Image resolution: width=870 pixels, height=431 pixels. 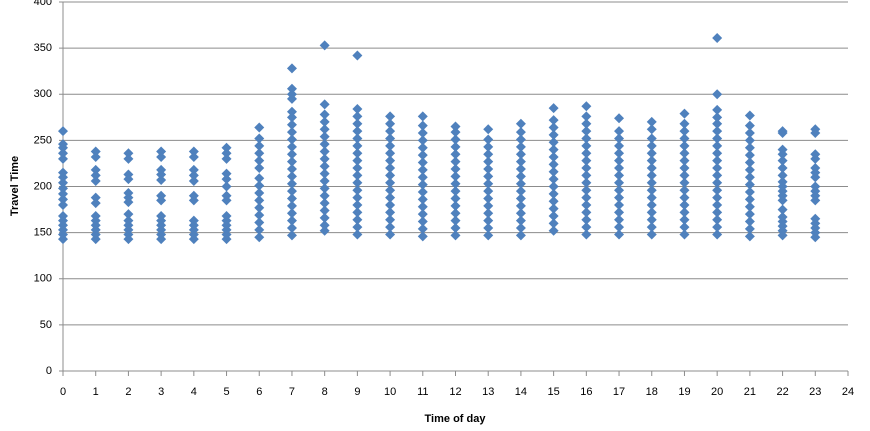 I want to click on x-tick-label: 18, so click(x=652, y=392).